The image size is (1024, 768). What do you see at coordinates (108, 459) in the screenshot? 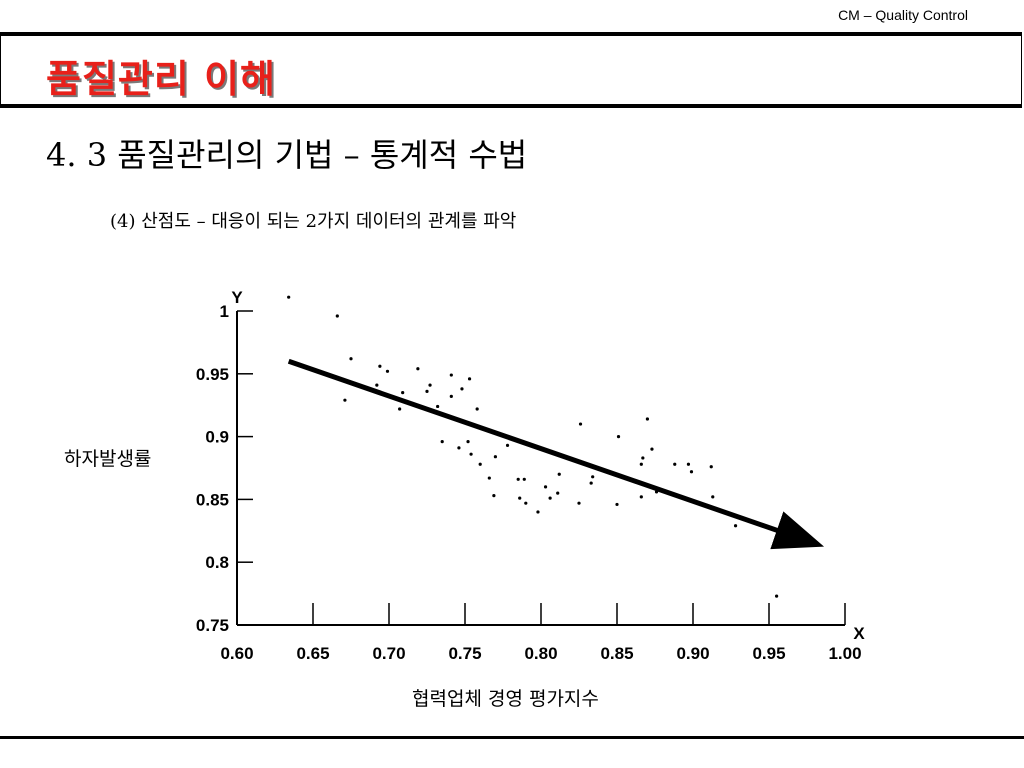
I see `chart-y-label: 하자발생률` at bounding box center [108, 459].